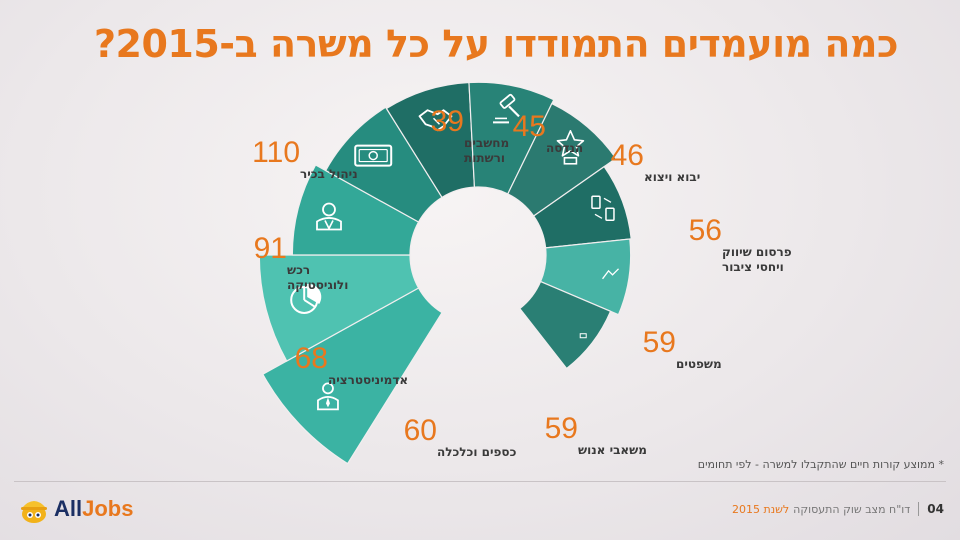 This screenshot has width=960, height=540. What do you see at coordinates (373, 155) in the screenshot?
I see `banknote-icon` at bounding box center [373, 155].